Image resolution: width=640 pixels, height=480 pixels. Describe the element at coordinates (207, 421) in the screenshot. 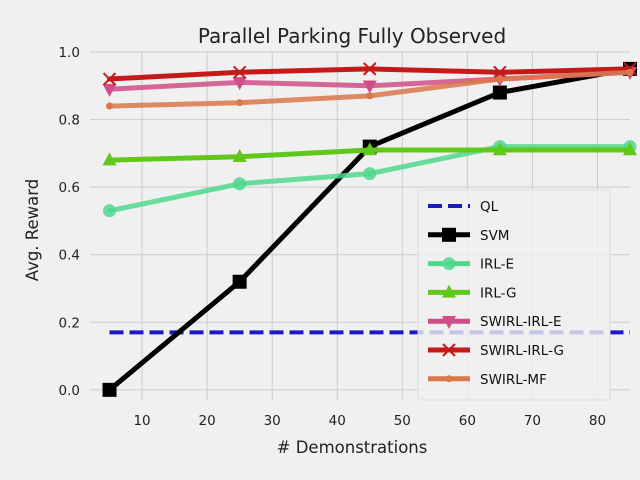

I see `x-tick-label: 20` at that location.